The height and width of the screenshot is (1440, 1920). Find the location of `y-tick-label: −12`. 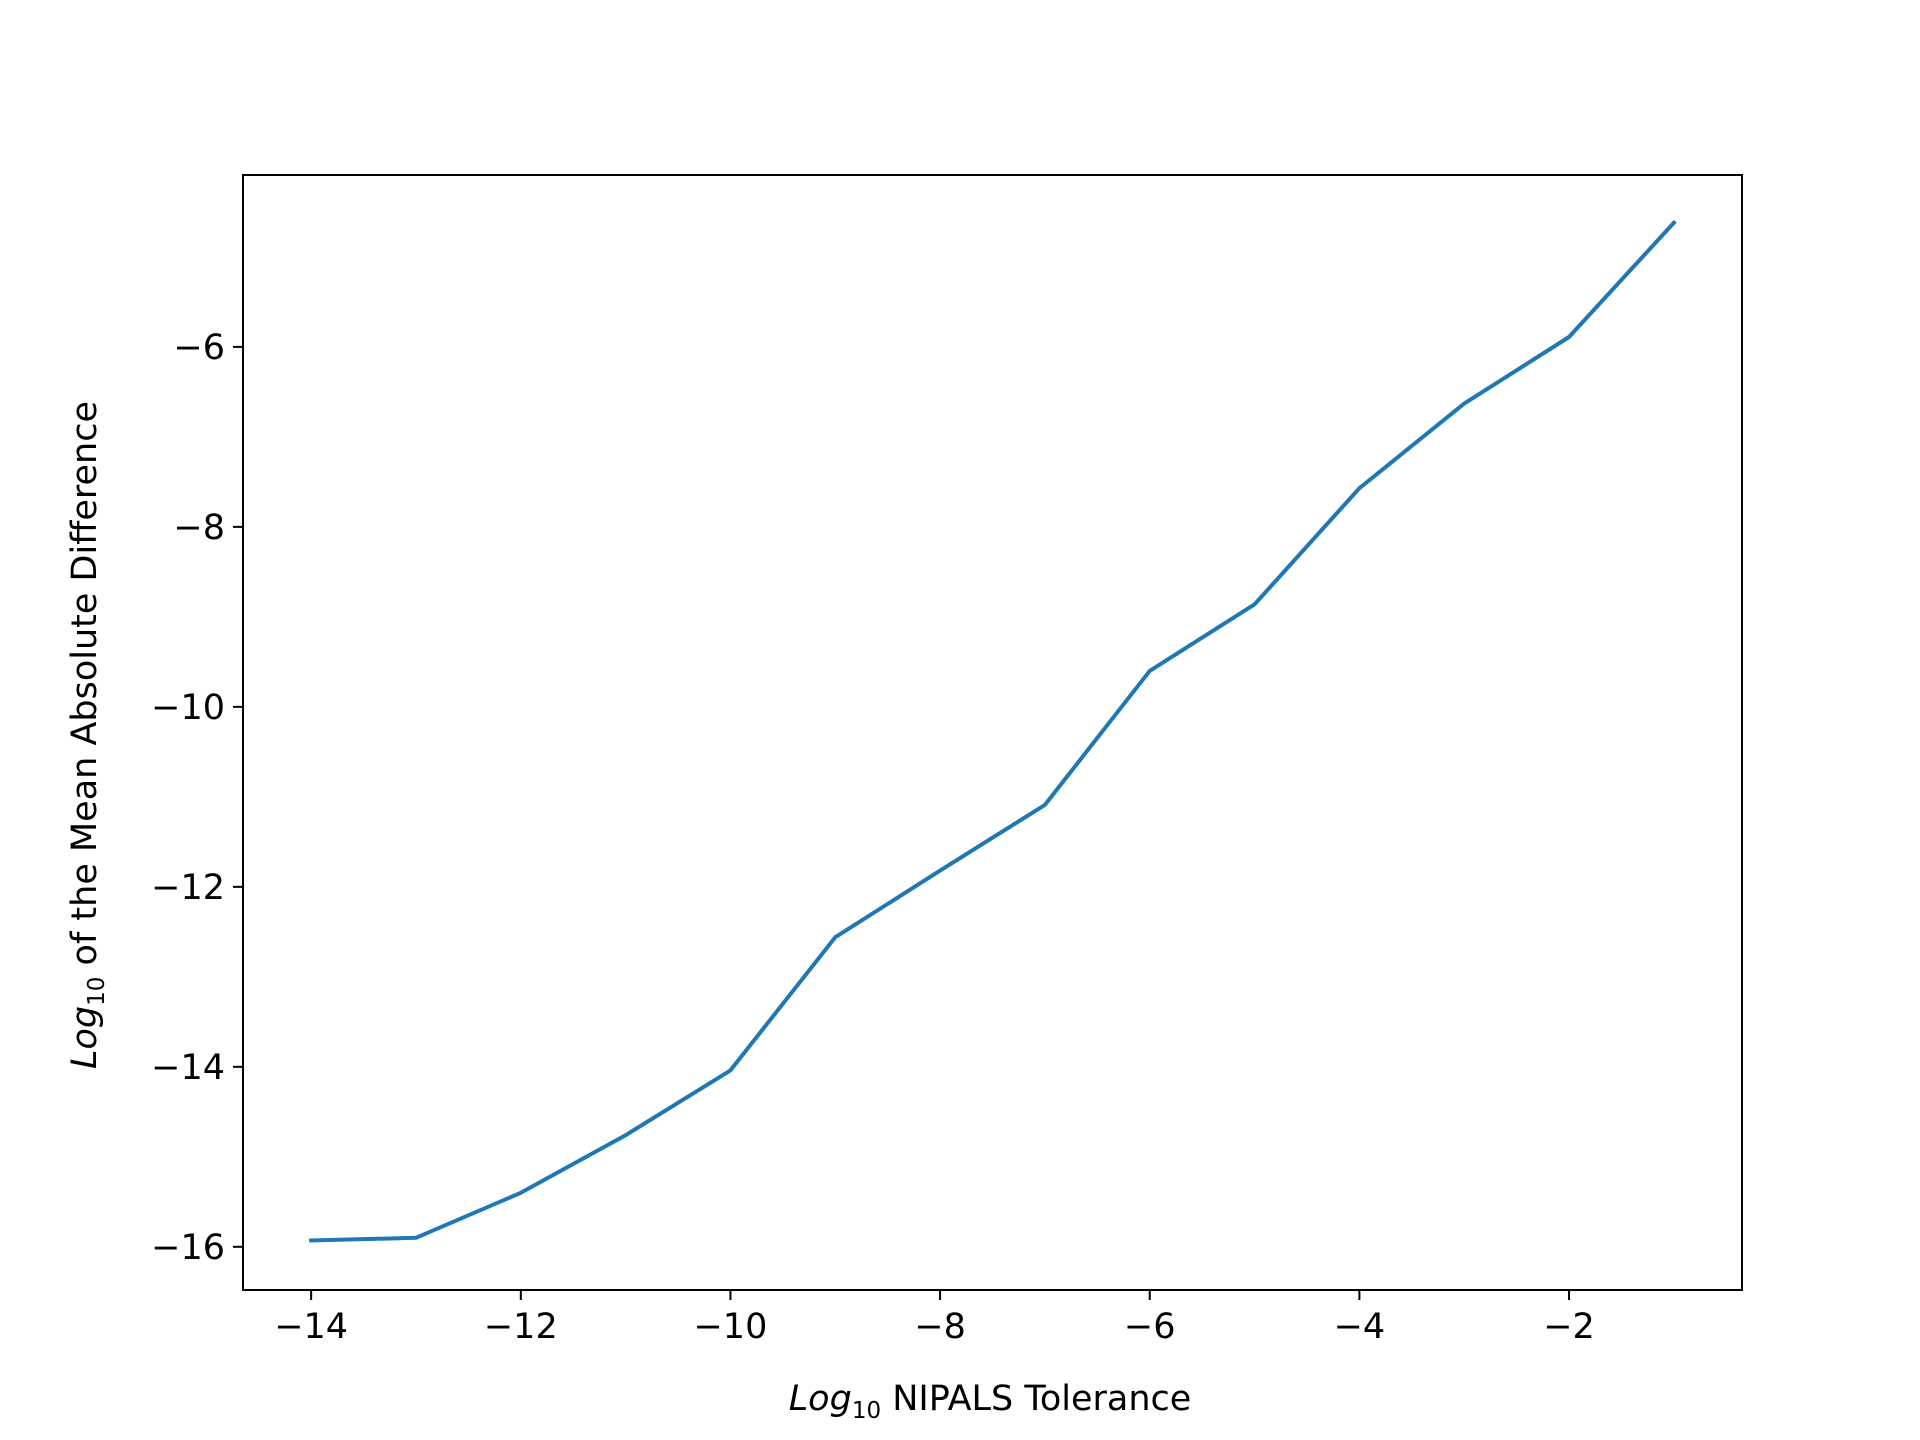

y-tick-label: −12 is located at coordinates (188, 888).